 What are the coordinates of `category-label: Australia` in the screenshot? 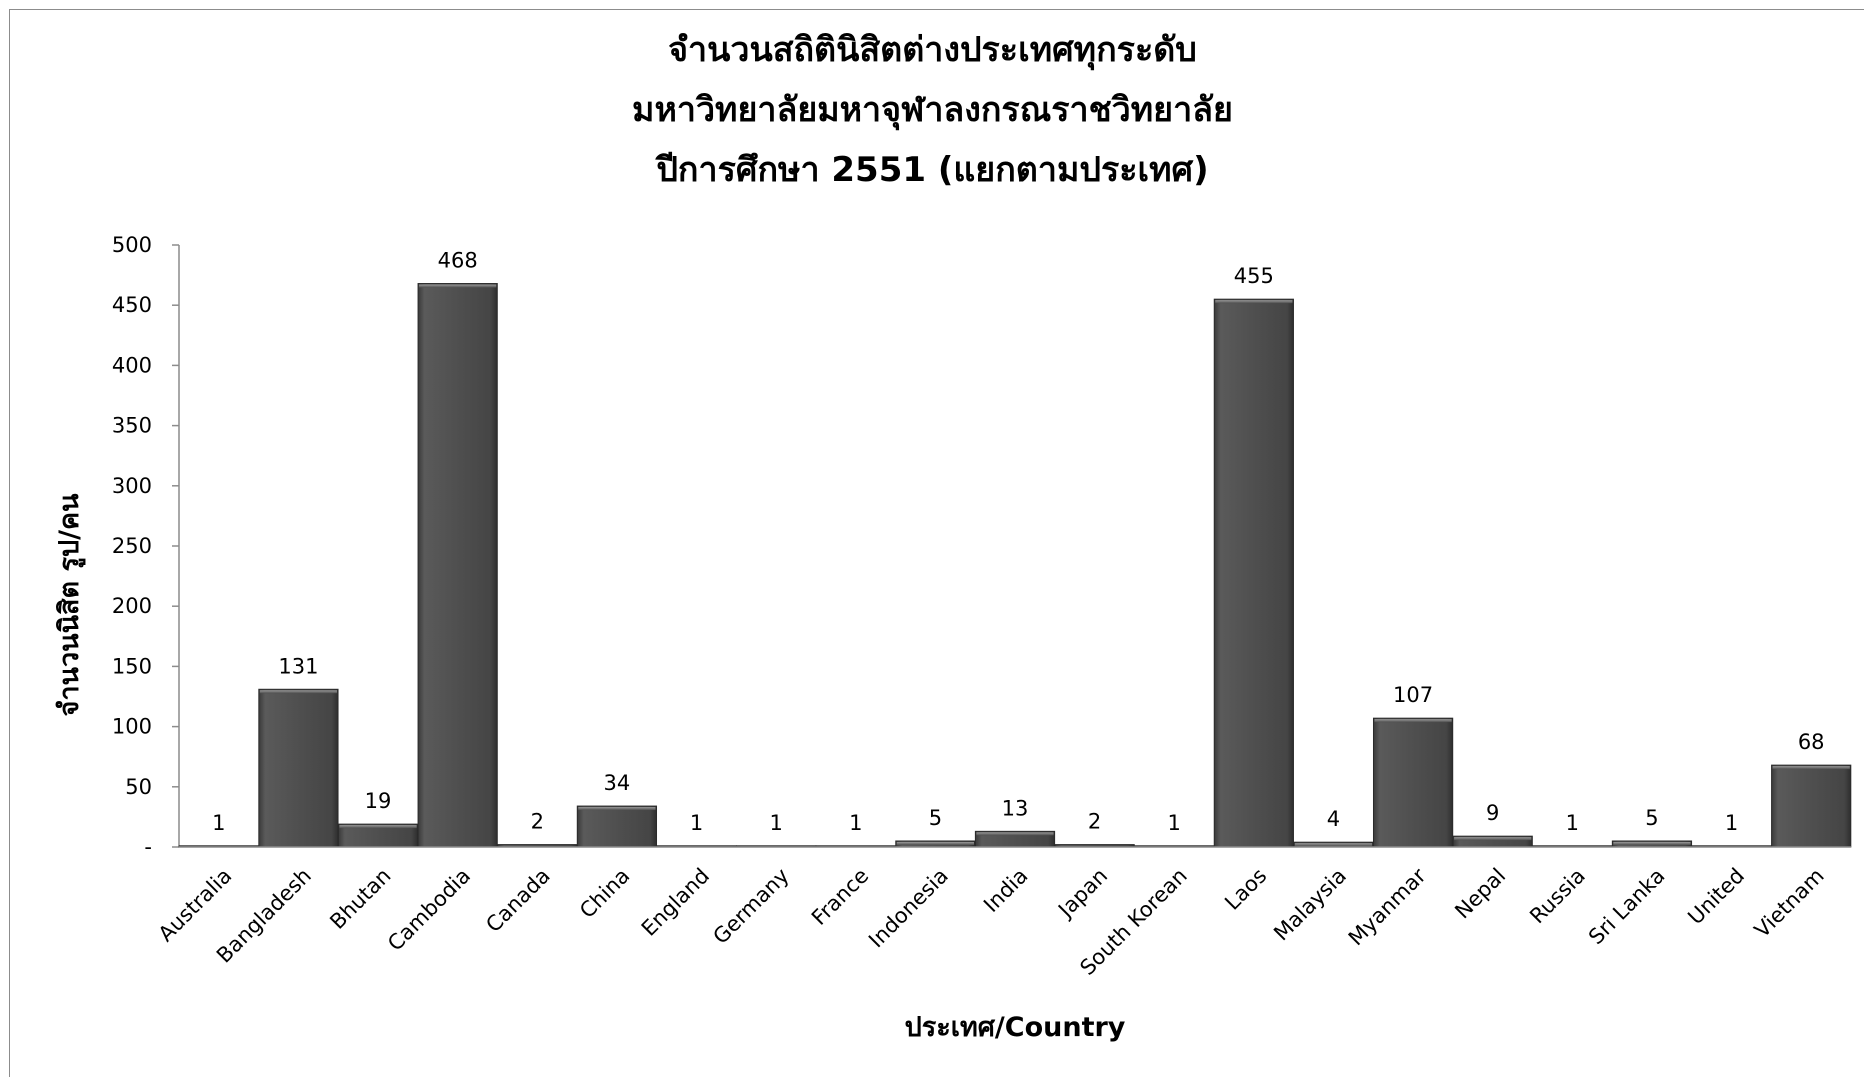 It's located at (195, 905).